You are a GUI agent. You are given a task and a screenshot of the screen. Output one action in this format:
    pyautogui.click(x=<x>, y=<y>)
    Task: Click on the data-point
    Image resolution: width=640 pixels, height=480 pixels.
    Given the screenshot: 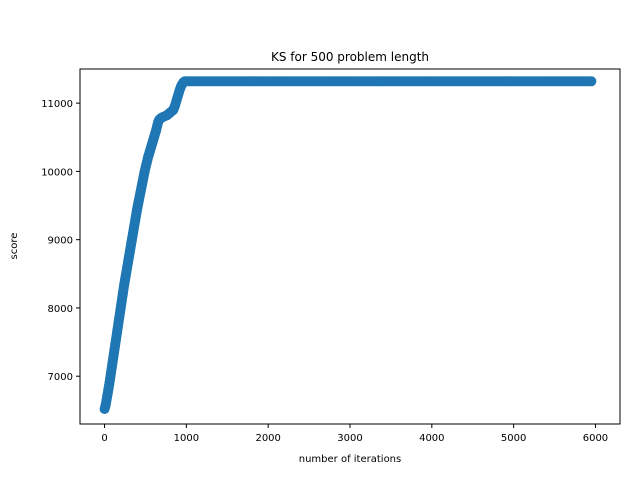 What is the action you would take?
    pyautogui.click(x=591, y=81)
    